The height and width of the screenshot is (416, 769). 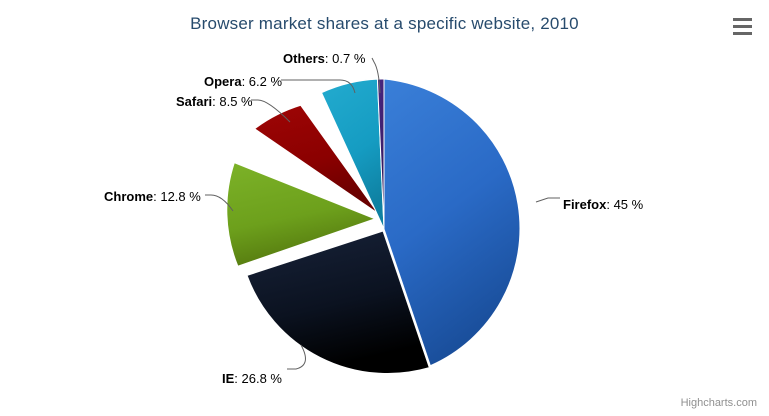 What do you see at coordinates (376, 75) in the screenshot?
I see `connector-others` at bounding box center [376, 75].